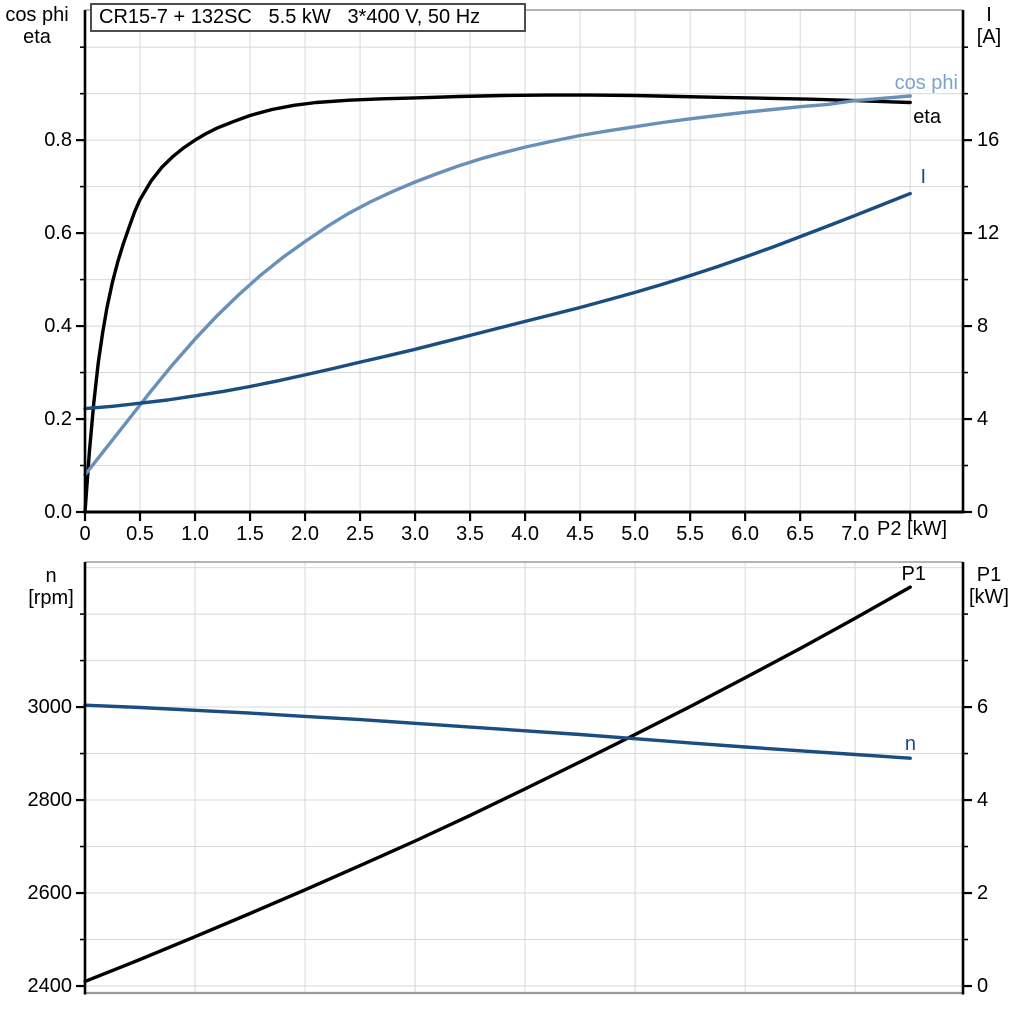 The width and height of the screenshot is (1024, 1024). Describe the element at coordinates (290, 17) in the screenshot. I see `chart-title: CR15-7 + 132SC 5.5 kW 3*400 V, 50 Hz` at that location.